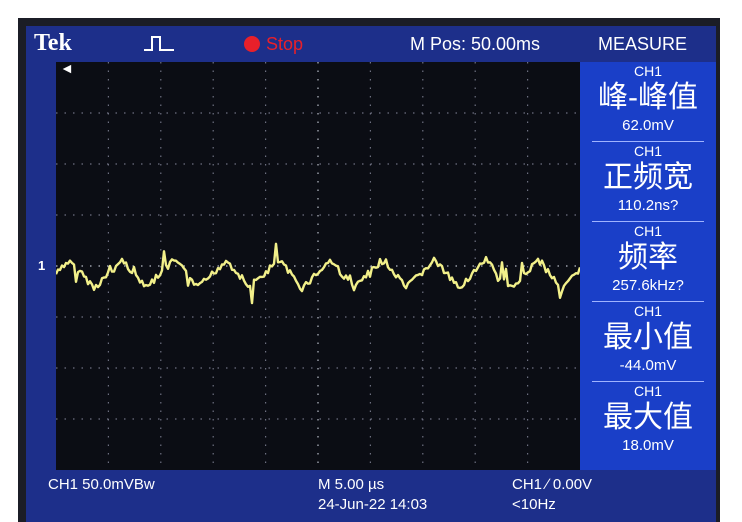 Image resolution: width=742 pixels, height=522 pixels. I want to click on channel-1-ground-marker: 1, so click(42, 265).